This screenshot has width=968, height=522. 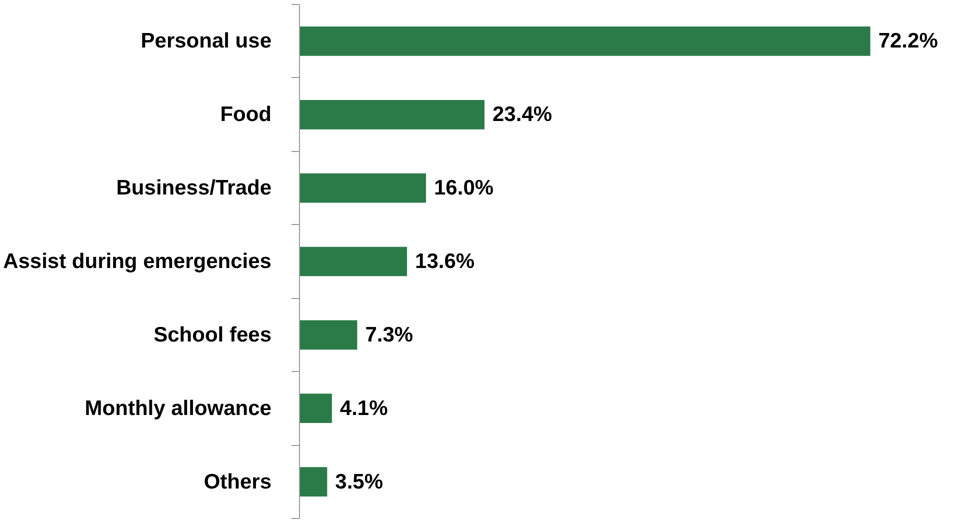 What do you see at coordinates (908, 41) in the screenshot?
I see `data-label: 72.2%` at bounding box center [908, 41].